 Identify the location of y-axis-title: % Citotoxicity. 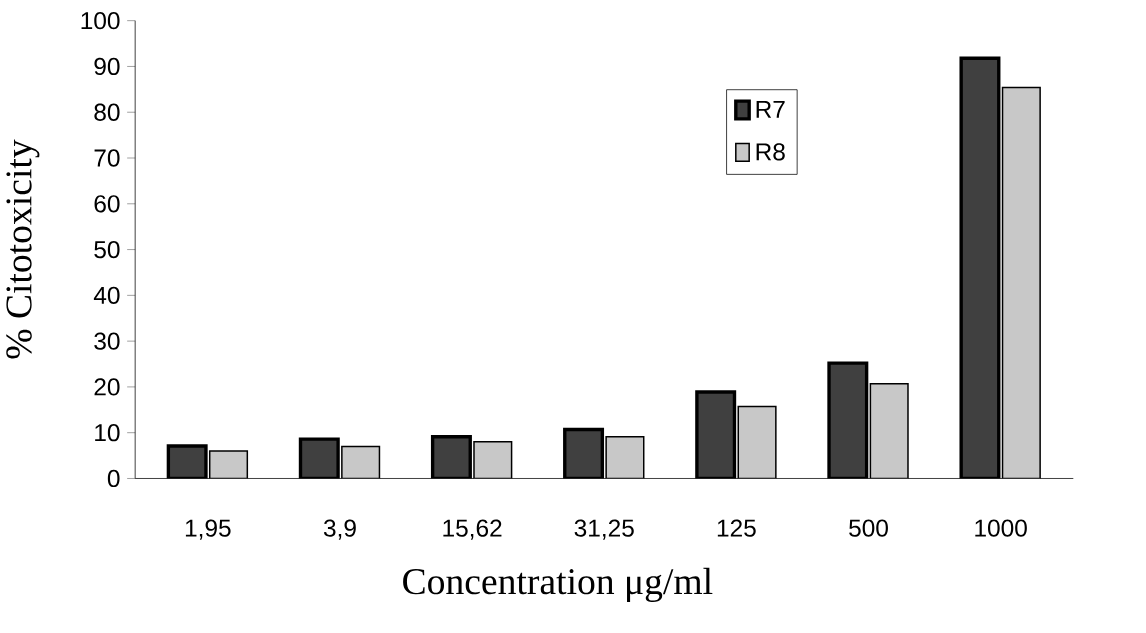
(23, 249).